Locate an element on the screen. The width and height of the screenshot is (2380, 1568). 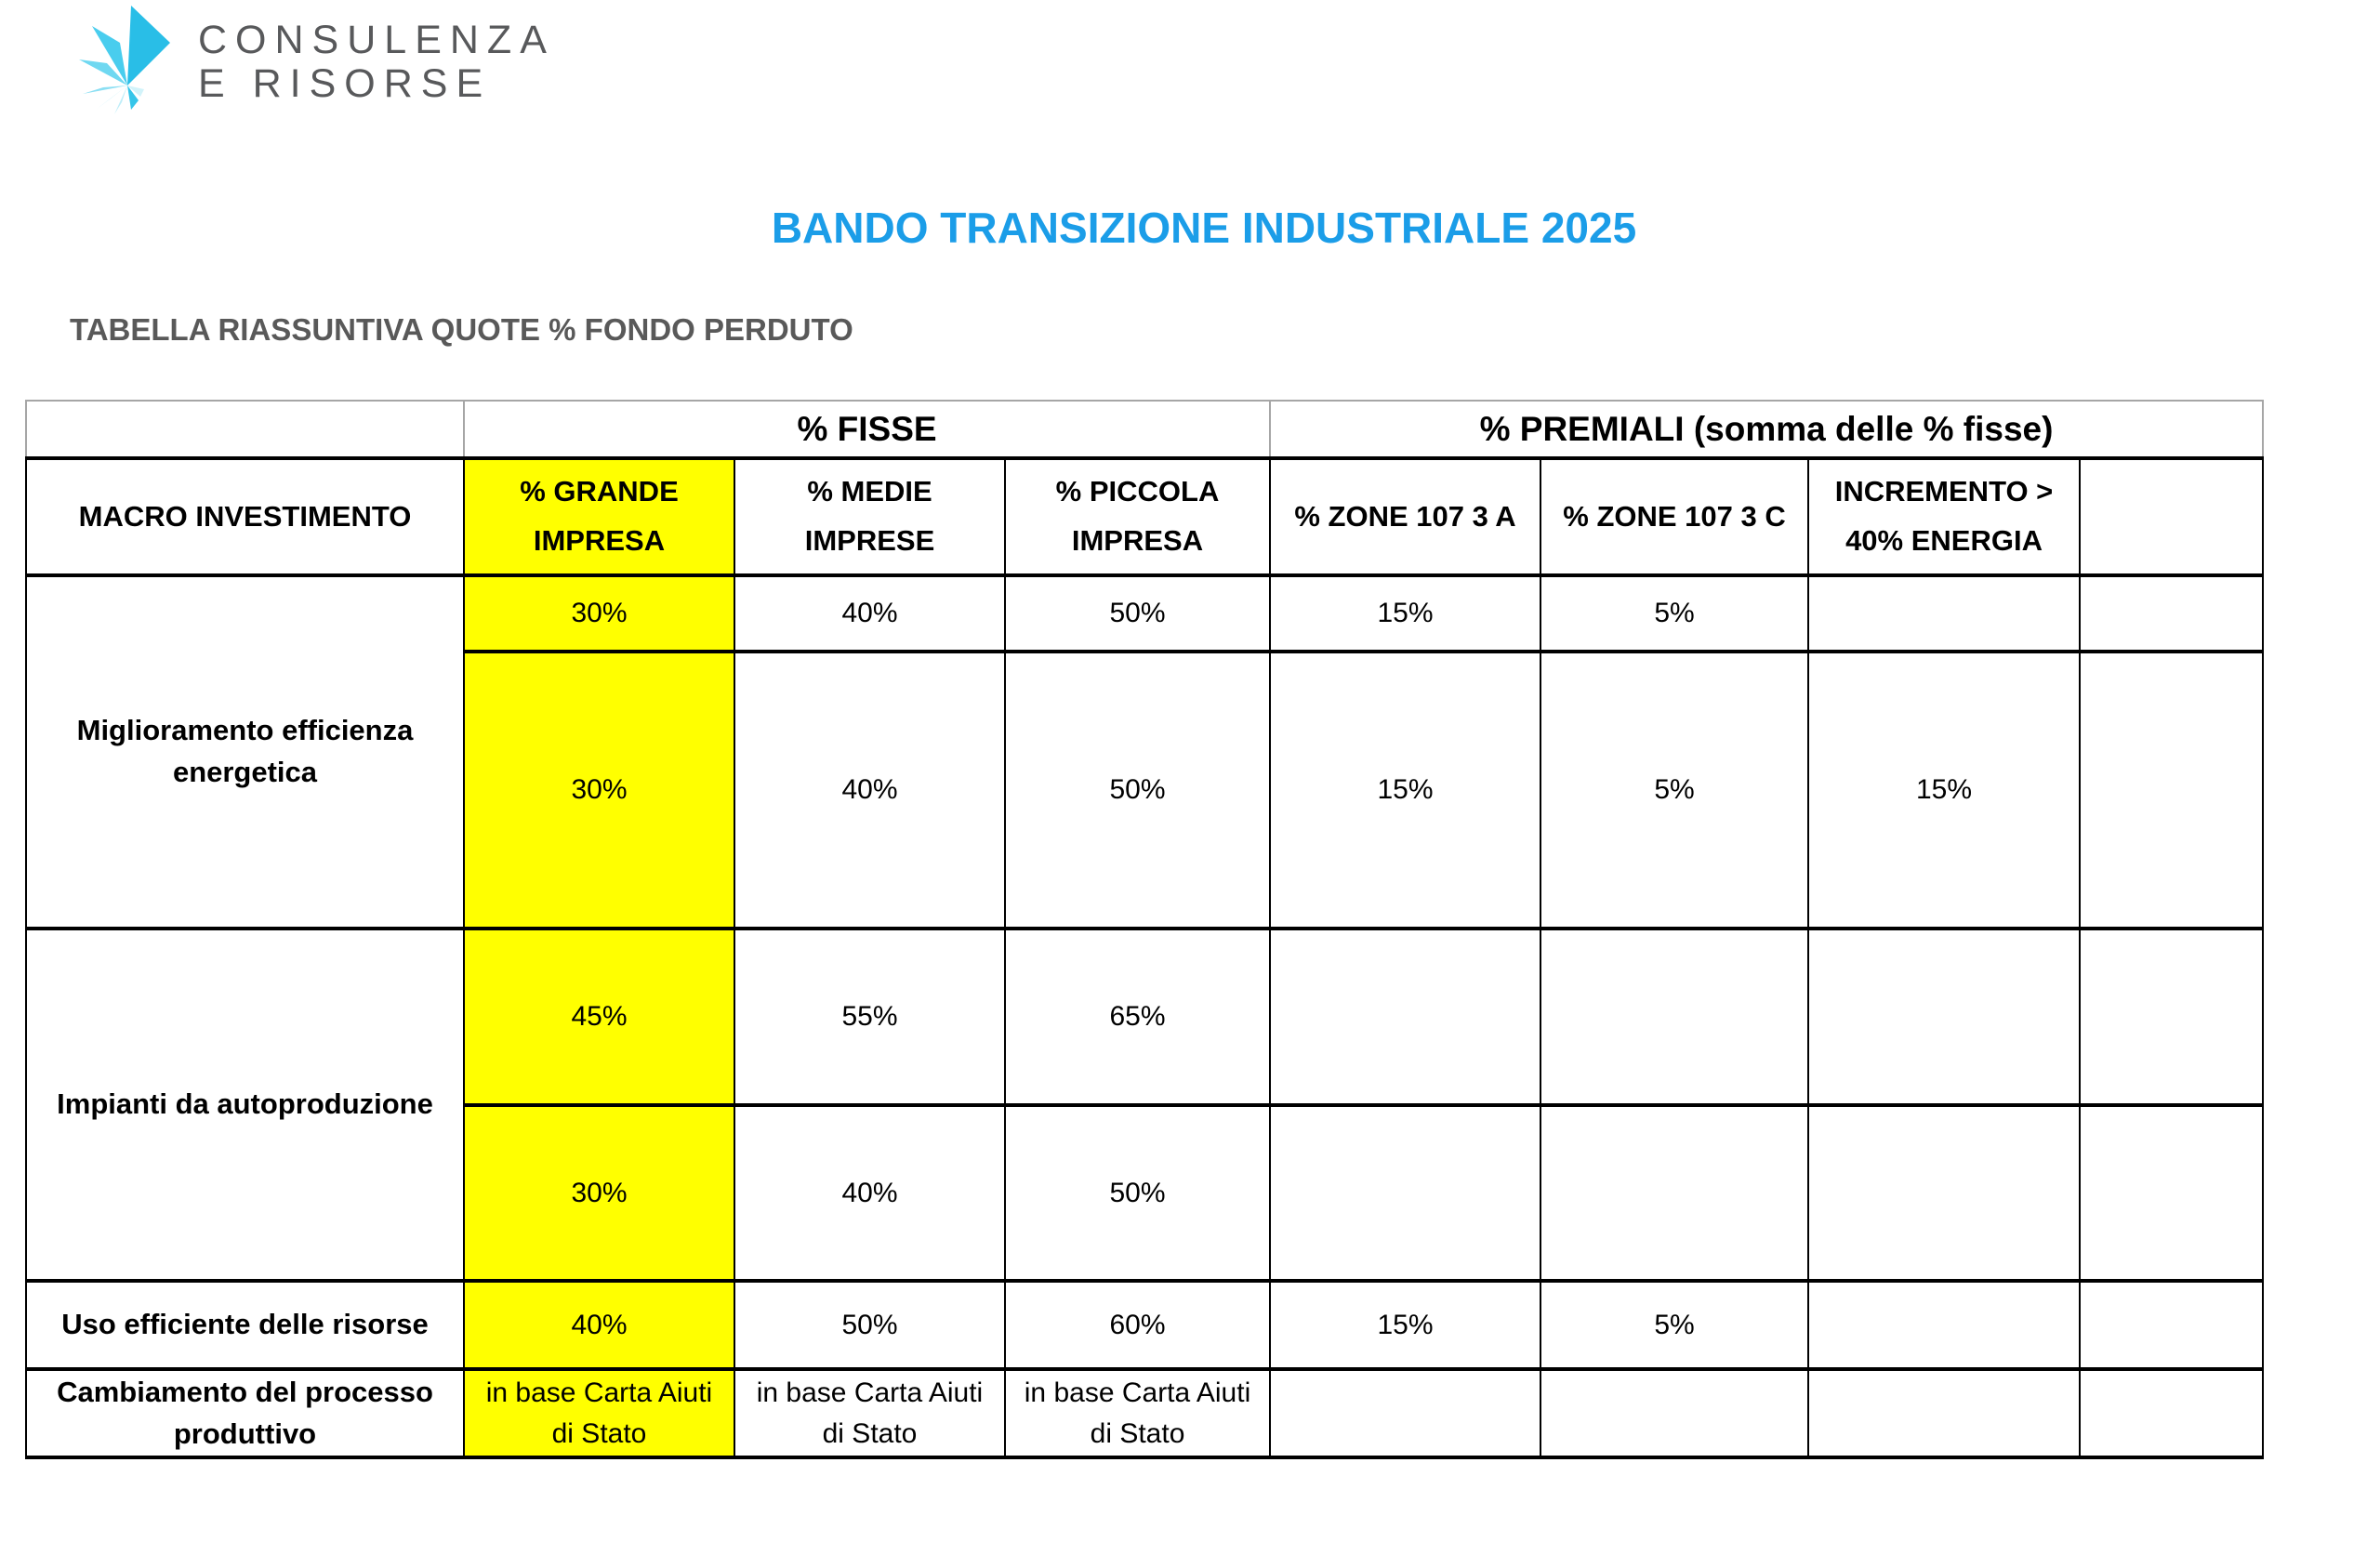
logo-wordmark: CONSULENZA E RISORSE is located at coordinates (376, 62).